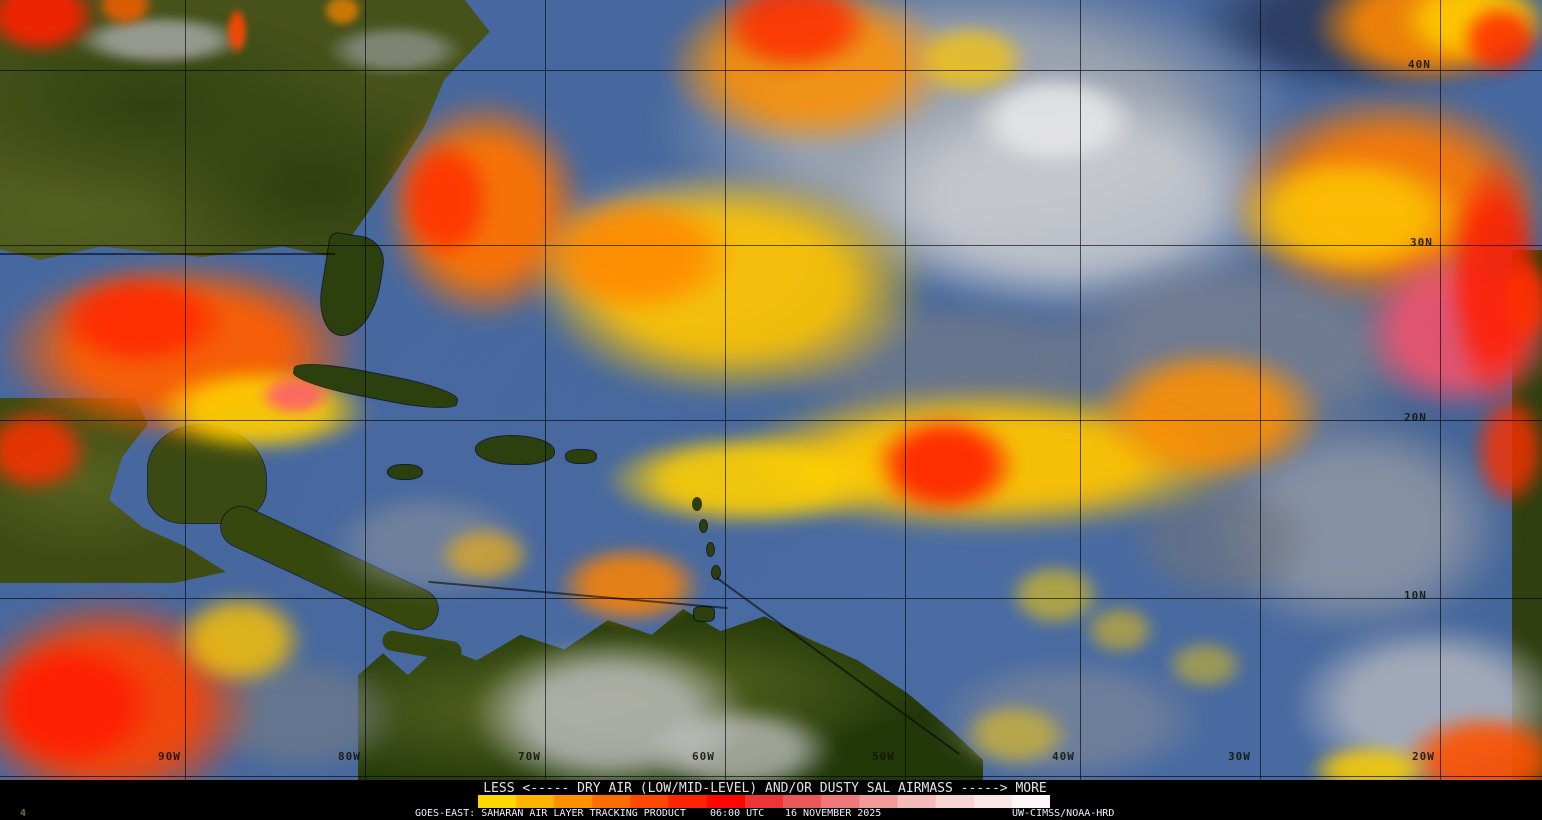 The height and width of the screenshot is (820, 1542). Describe the element at coordinates (1063, 813) in the screenshot. I see `credit: UW-CIMSS/NOAA-HRD` at that location.